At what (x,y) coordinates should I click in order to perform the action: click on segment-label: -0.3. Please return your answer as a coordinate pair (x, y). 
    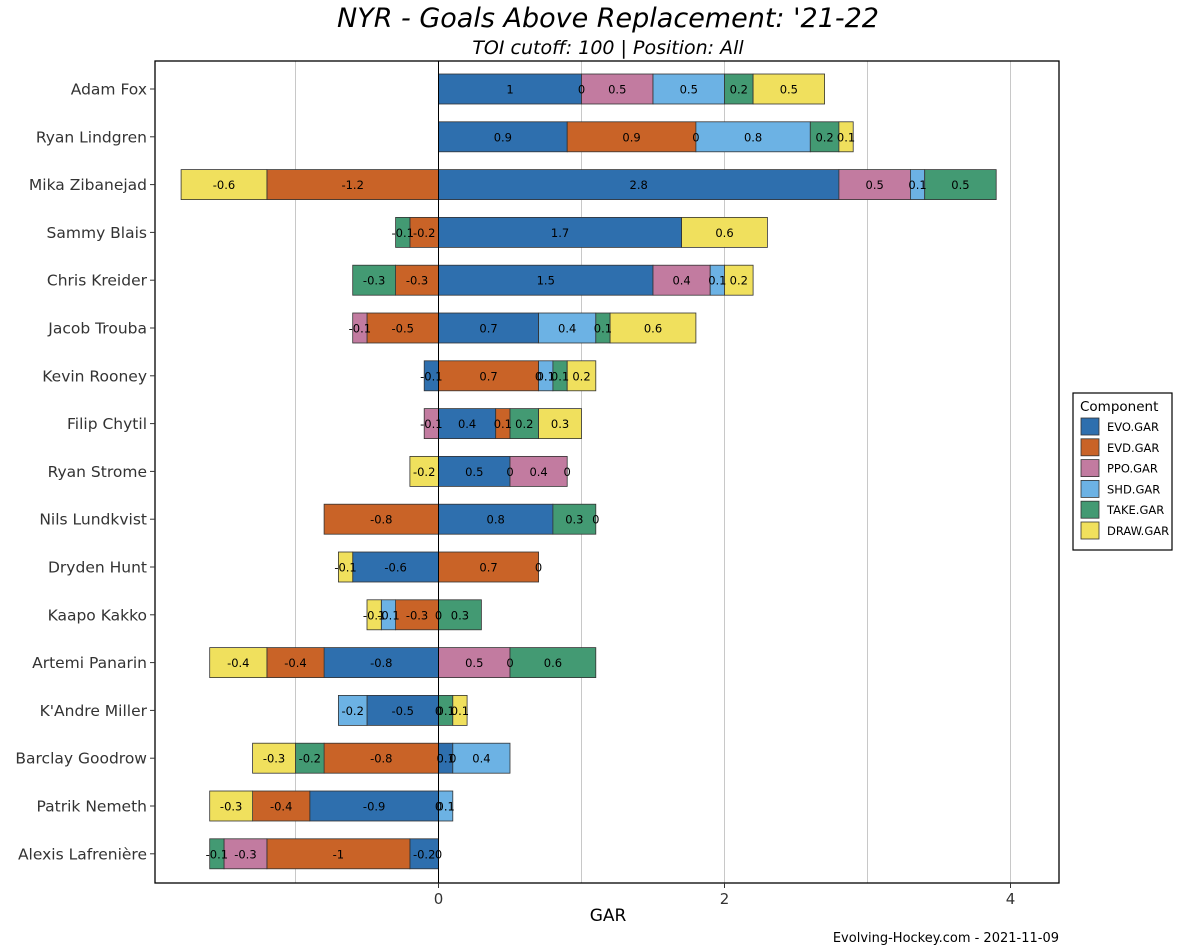
    Looking at the image, I should click on (374, 281).